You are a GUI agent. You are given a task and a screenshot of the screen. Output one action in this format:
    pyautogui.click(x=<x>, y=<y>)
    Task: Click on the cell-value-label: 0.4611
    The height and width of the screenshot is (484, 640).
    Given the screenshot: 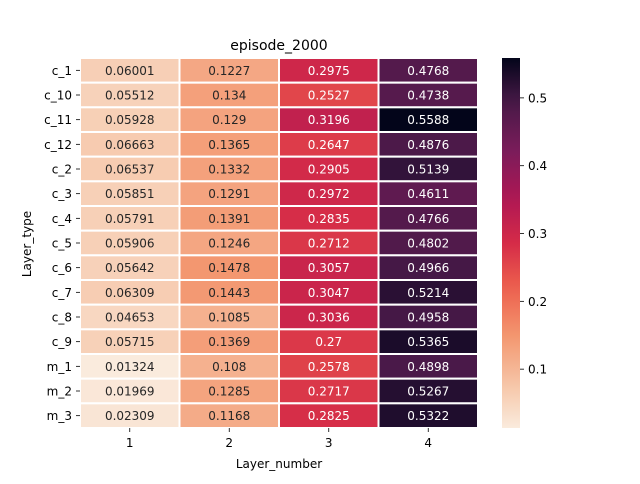 What is the action you would take?
    pyautogui.click(x=428, y=194)
    